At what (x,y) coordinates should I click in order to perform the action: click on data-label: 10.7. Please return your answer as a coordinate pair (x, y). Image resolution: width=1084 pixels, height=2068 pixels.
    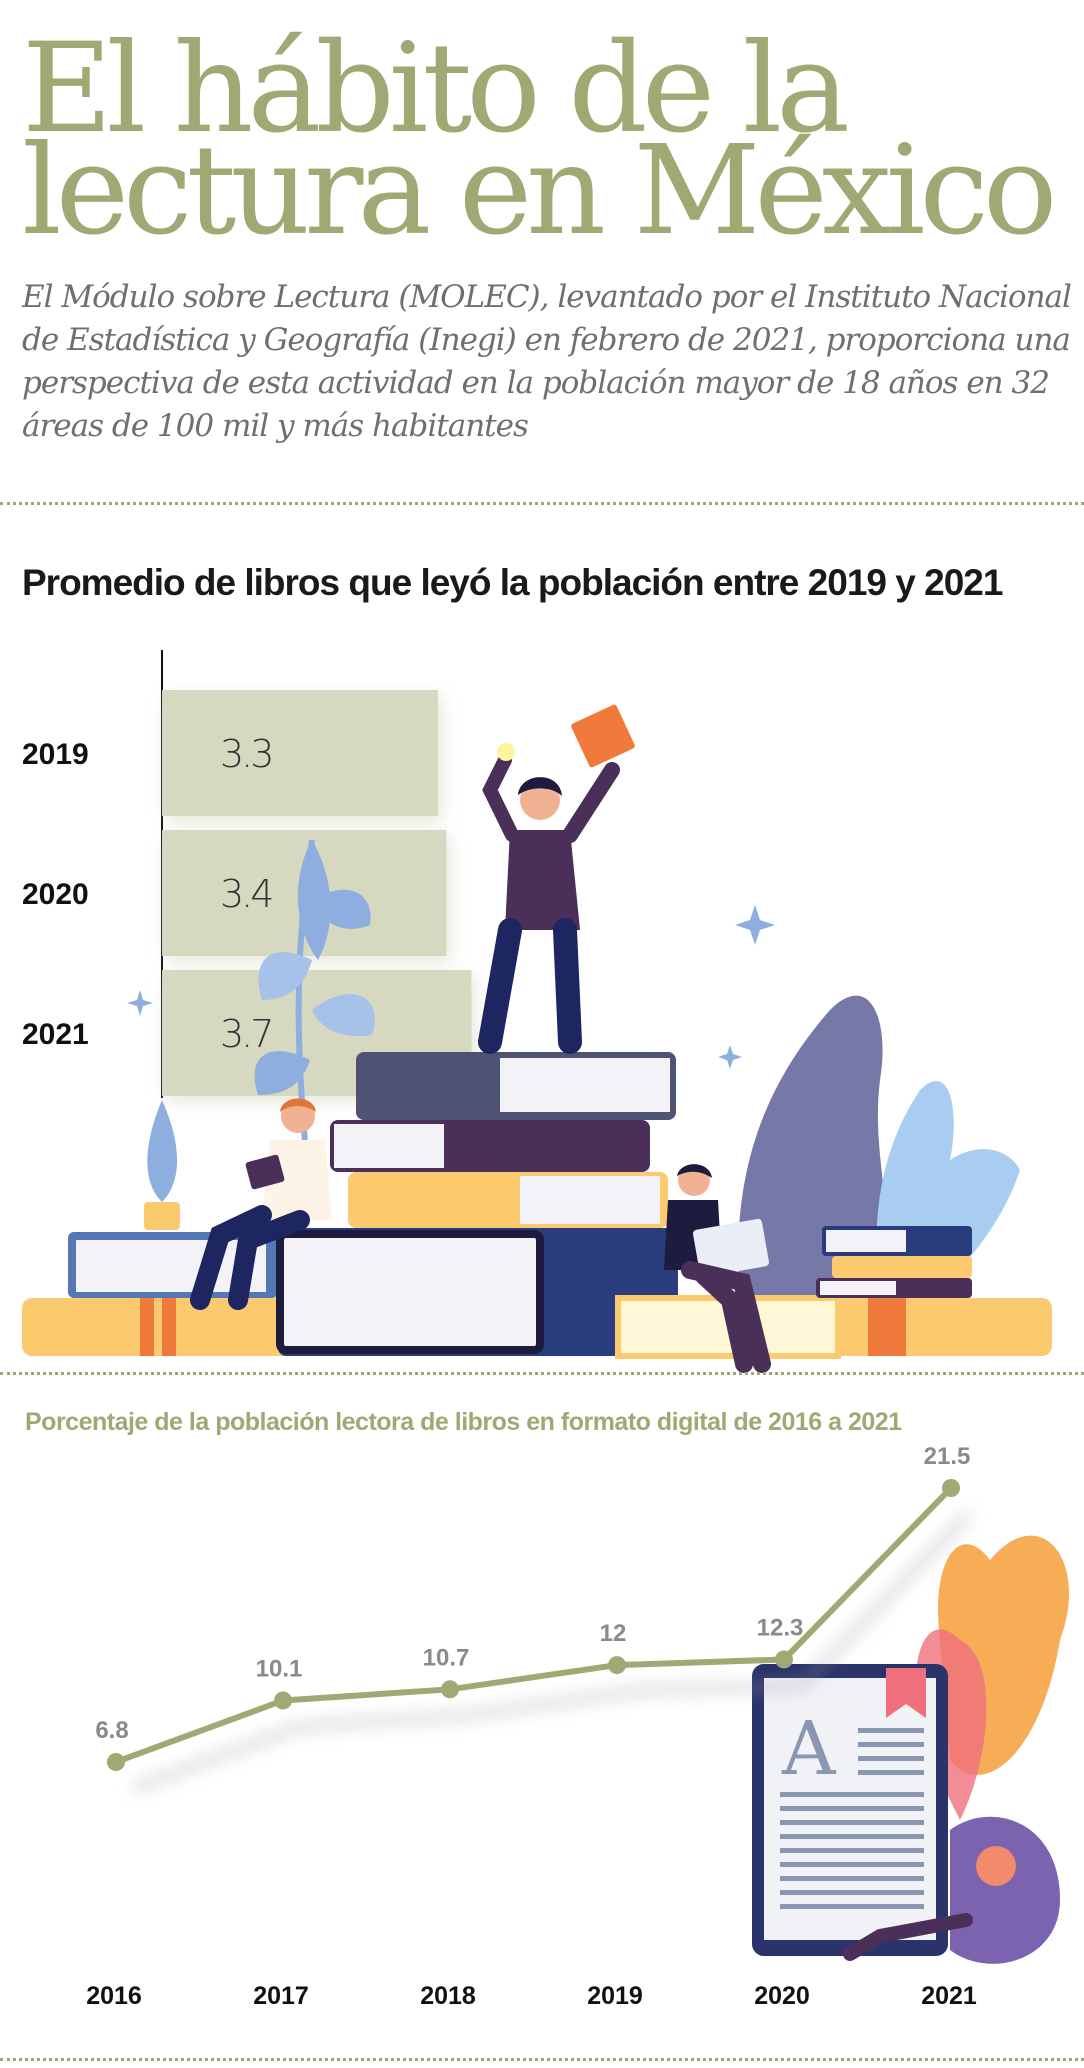
    Looking at the image, I should click on (446, 1657).